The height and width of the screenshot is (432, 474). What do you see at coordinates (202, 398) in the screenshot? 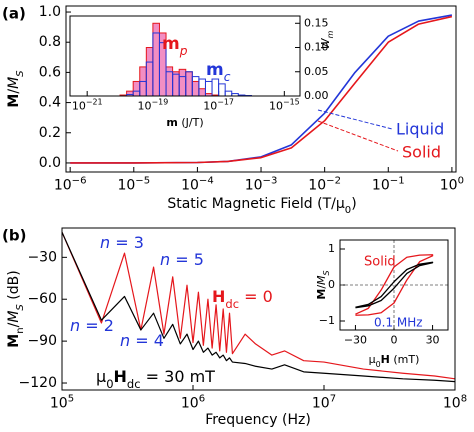
I see `text-part: 6` at bounding box center [202, 398].